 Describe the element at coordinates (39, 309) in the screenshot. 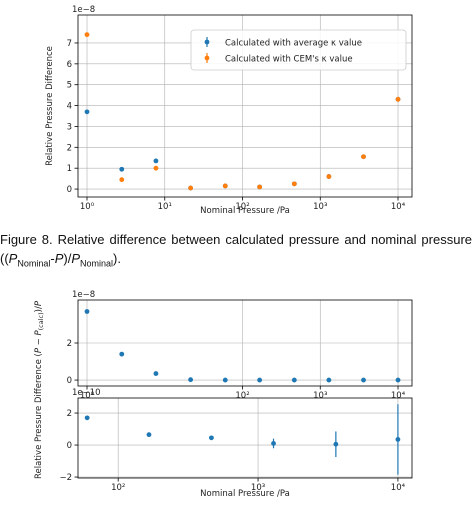

I see `label-part: )/` at that location.